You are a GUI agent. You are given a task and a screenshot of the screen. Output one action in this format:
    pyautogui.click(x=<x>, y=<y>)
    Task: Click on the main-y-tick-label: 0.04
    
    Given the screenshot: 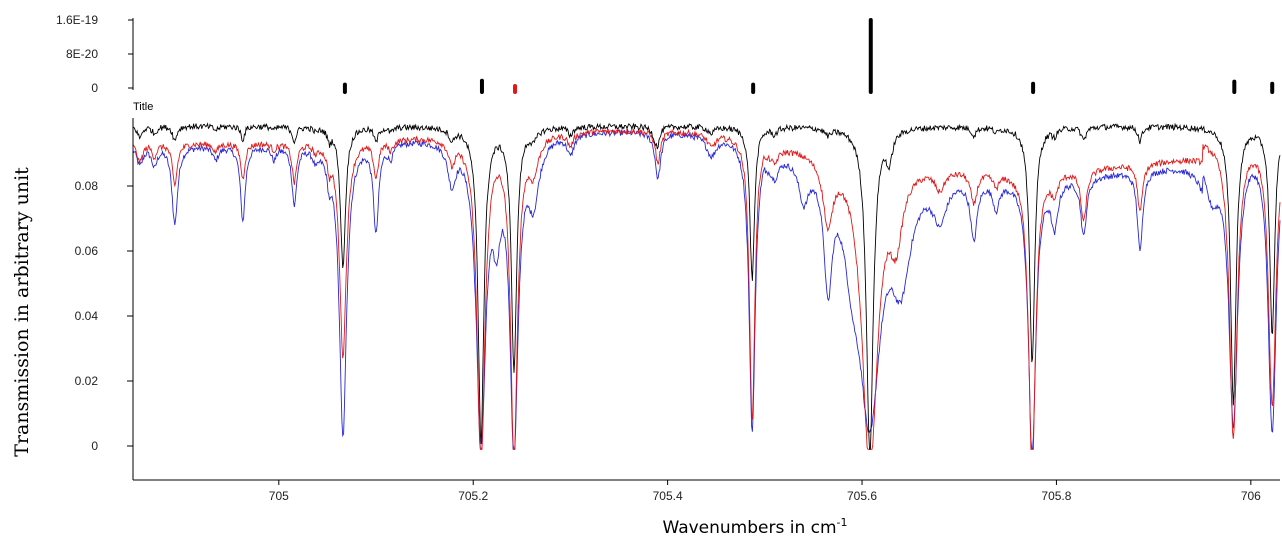 What is the action you would take?
    pyautogui.click(x=87, y=316)
    